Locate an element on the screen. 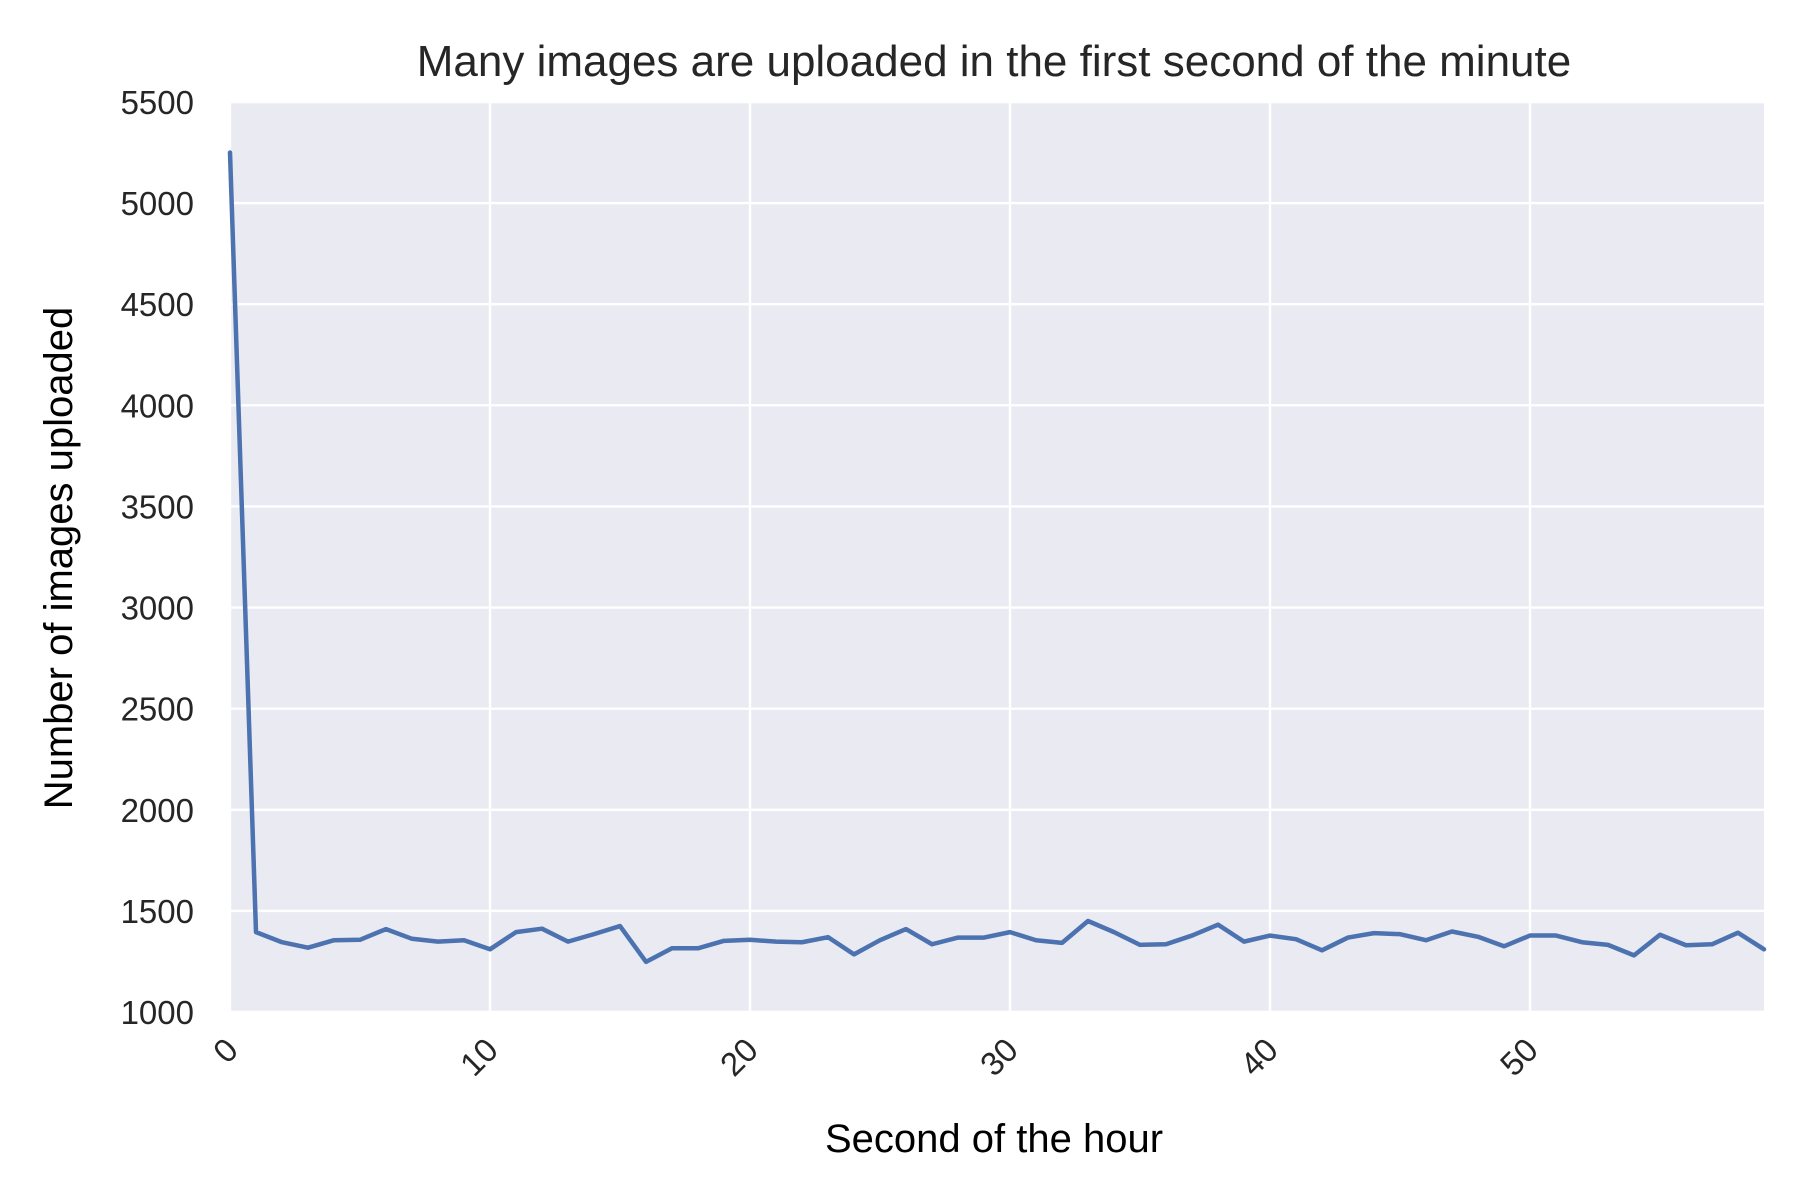  y-tick-label: 3500 is located at coordinates (157, 506).